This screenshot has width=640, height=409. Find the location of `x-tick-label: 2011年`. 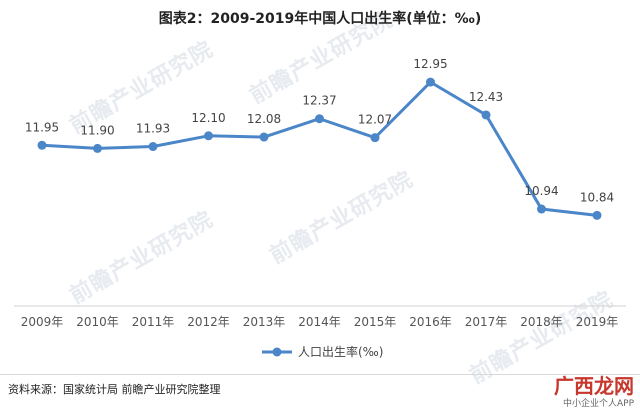

x-tick-label: 2011年 is located at coordinates (153, 322).